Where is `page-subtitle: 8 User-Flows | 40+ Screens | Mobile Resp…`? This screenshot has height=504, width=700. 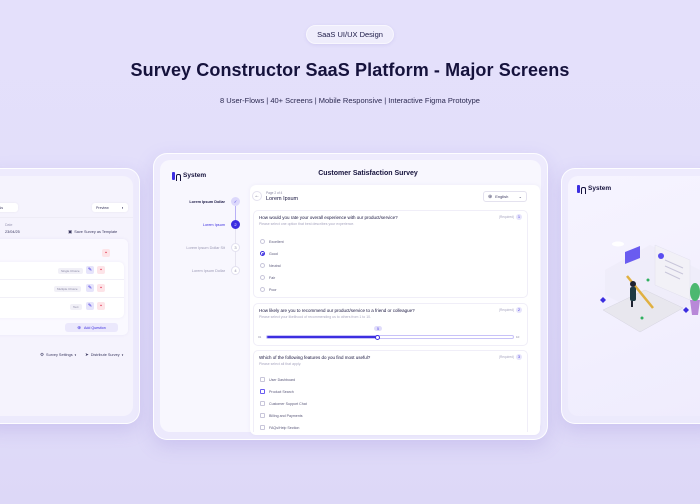
page-subtitle: 8 User-Flows | 40+ Screens | Mobile Resp… is located at coordinates (350, 100).